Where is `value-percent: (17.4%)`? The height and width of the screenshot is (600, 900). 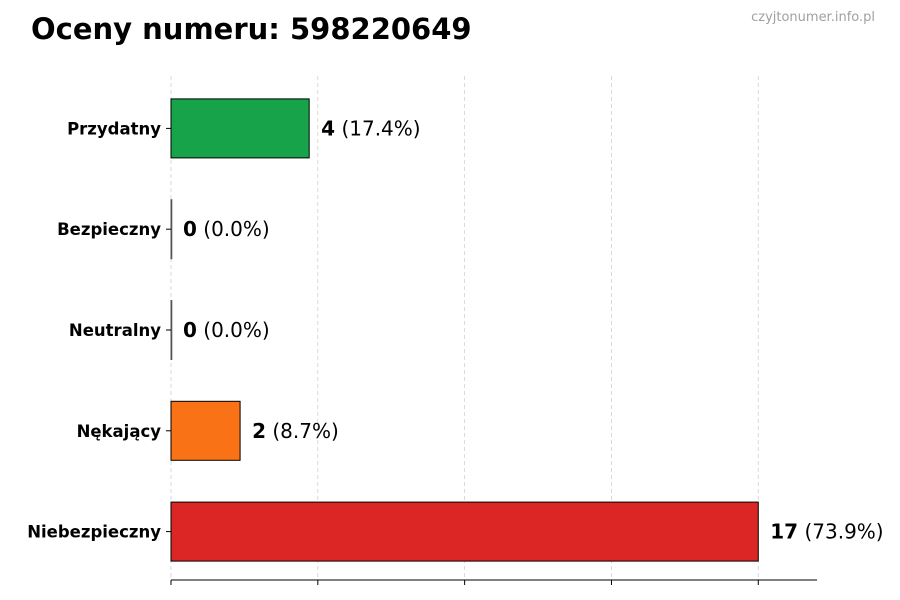 value-percent: (17.4%) is located at coordinates (378, 128).